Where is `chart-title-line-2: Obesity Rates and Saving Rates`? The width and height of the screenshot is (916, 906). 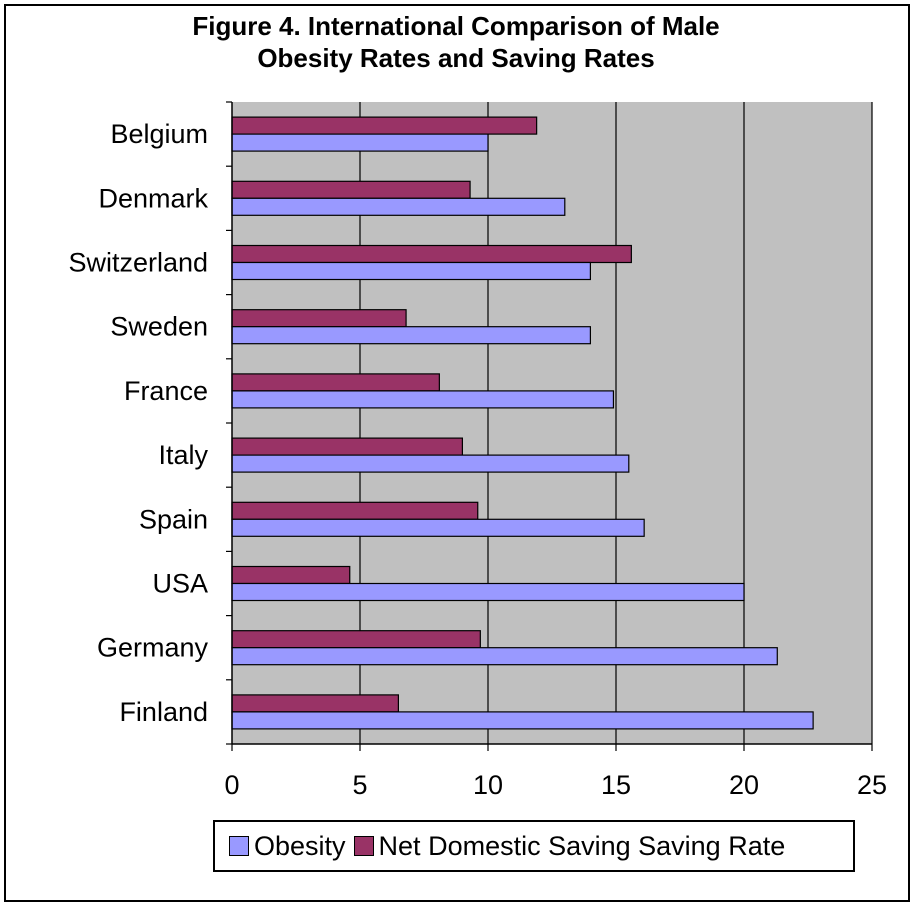 chart-title-line-2: Obesity Rates and Saving Rates is located at coordinates (456, 58).